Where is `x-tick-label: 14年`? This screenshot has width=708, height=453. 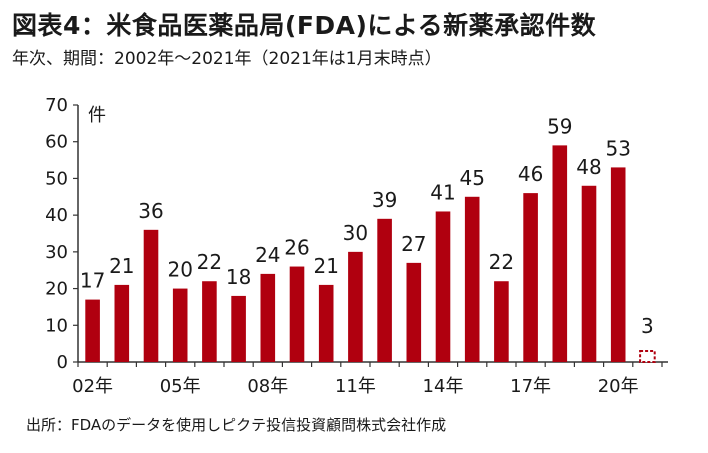
x-tick-label: 14年 is located at coordinates (443, 386).